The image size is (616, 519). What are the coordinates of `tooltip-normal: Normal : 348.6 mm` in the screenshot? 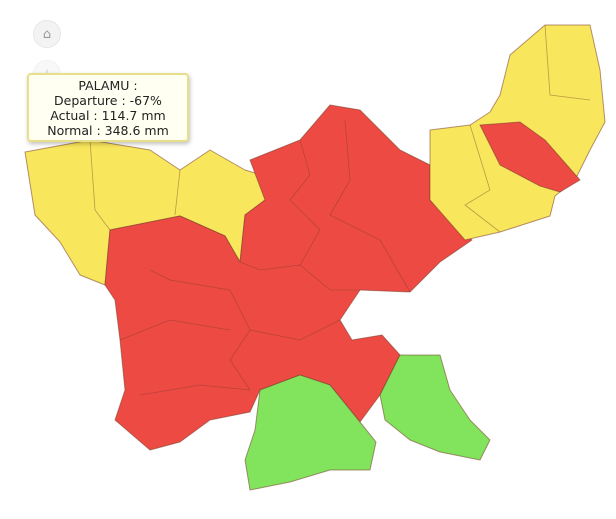 It's located at (108, 130).